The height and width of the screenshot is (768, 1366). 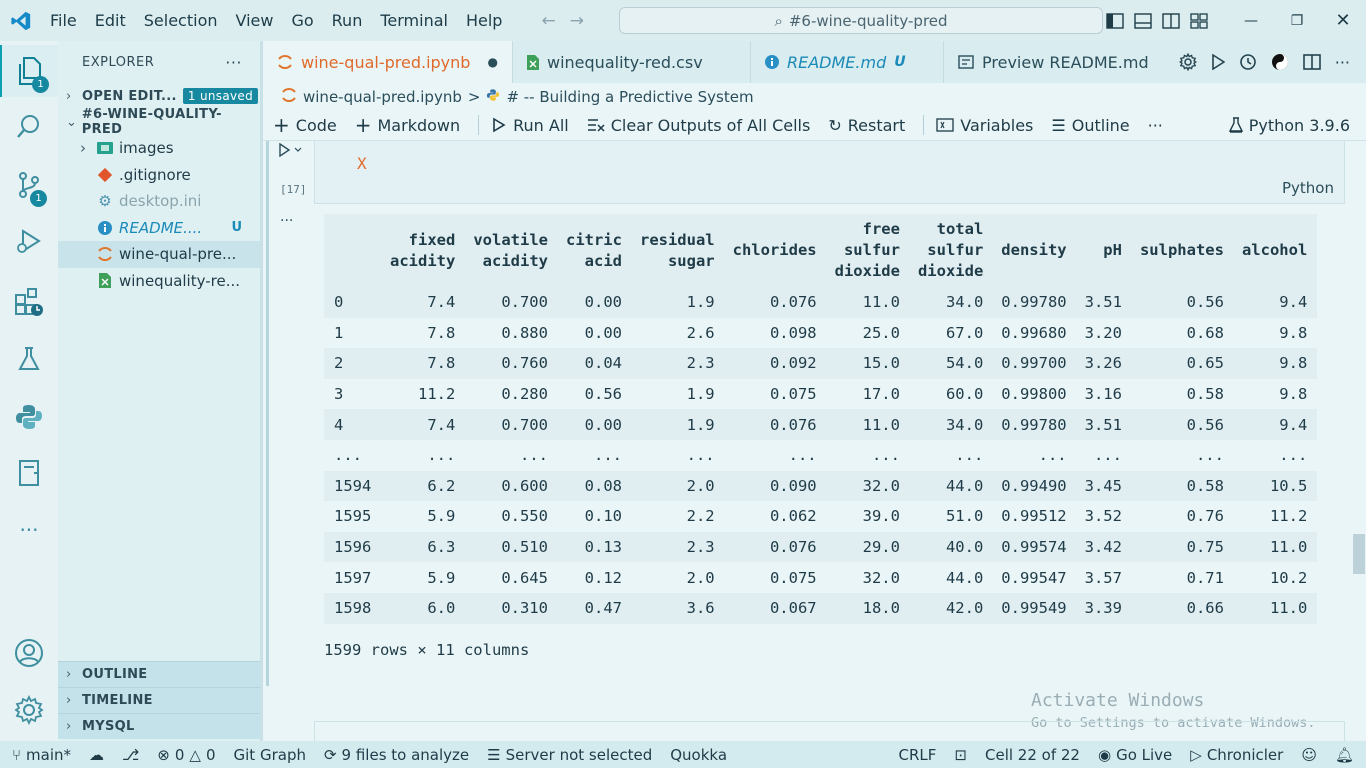 What do you see at coordinates (1032, 755) in the screenshot?
I see `cell-position-status: Cell 22 of 22` at bounding box center [1032, 755].